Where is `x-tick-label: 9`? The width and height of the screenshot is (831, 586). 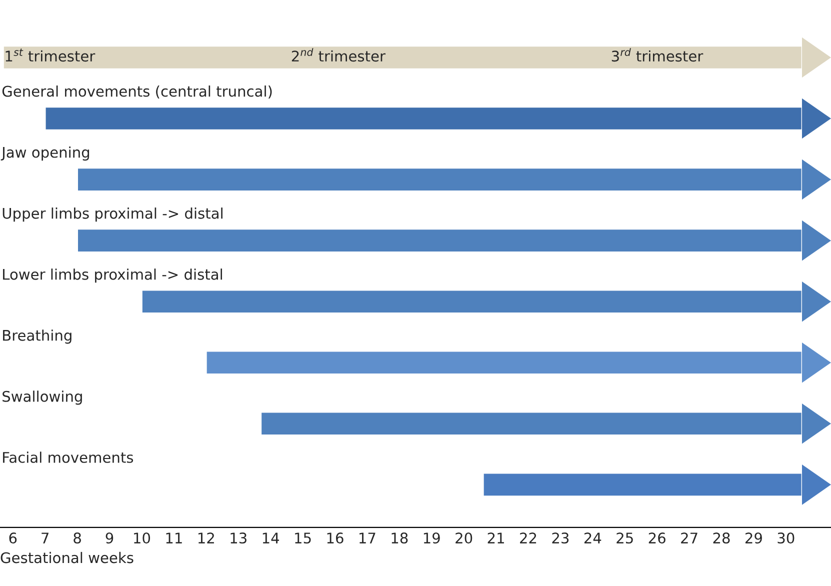
x-tick-label: 9 is located at coordinates (110, 538).